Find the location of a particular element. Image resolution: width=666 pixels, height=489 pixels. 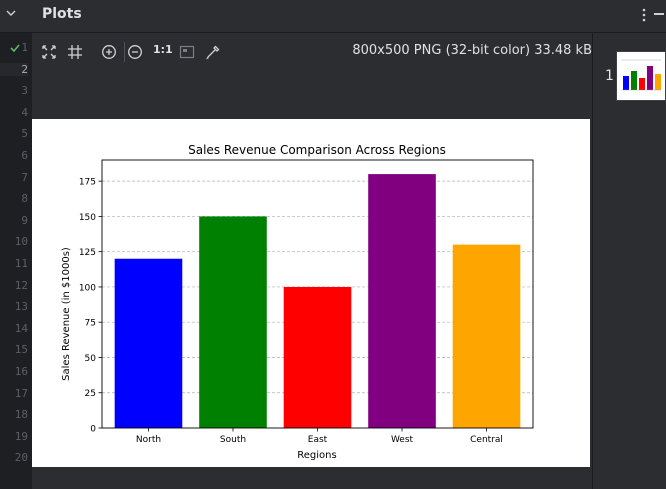

line-number: 20 is located at coordinates (21, 458).